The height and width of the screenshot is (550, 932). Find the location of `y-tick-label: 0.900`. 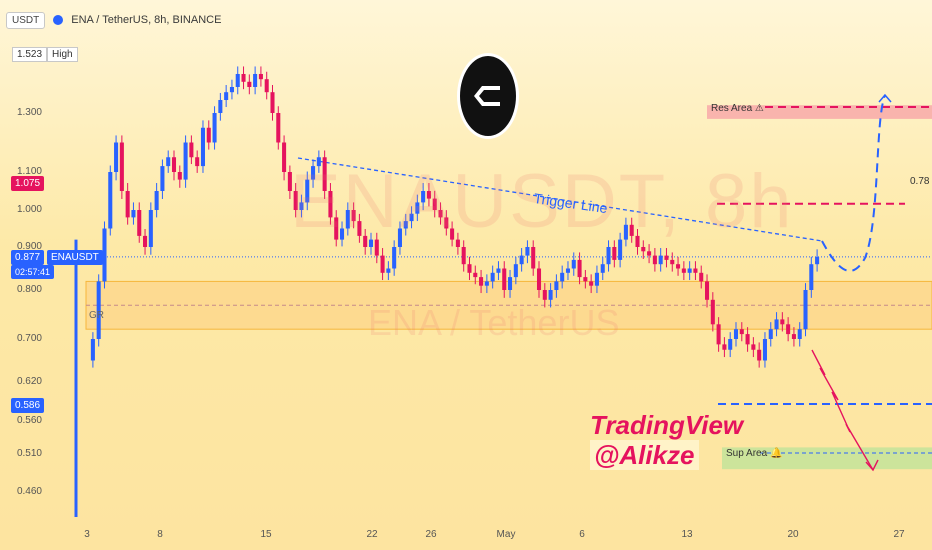

y-tick-label: 0.900 is located at coordinates (29, 246).